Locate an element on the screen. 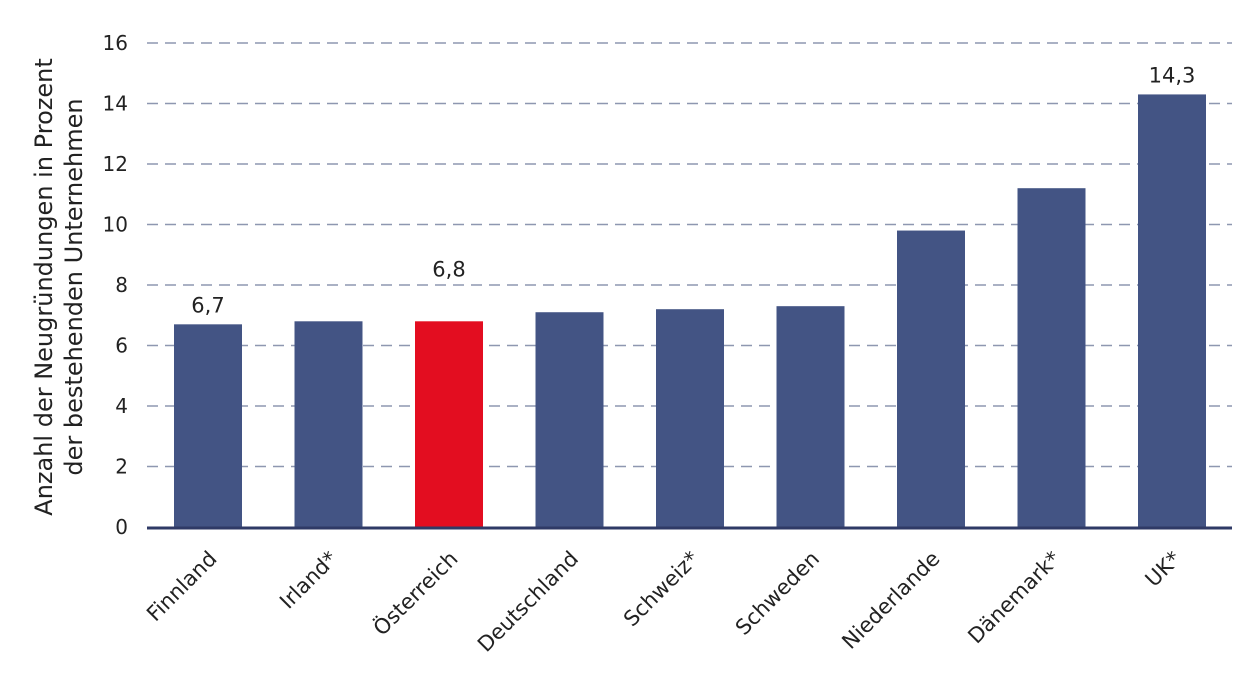 This screenshot has height=692, width=1248. y-tick-label: 14 is located at coordinates (115, 104).